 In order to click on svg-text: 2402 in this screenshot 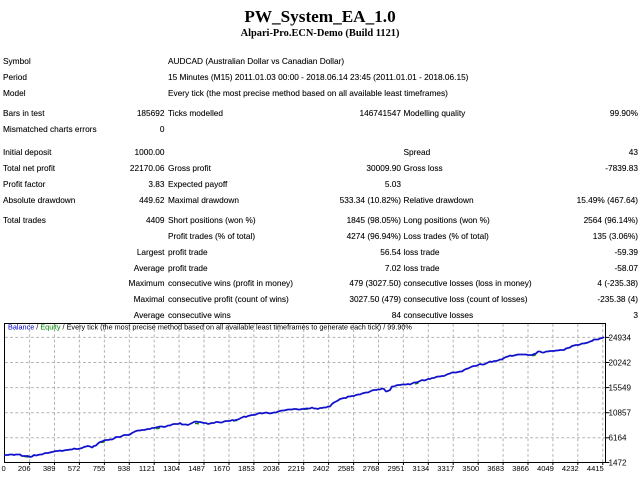, I will do `click(321, 468)`.